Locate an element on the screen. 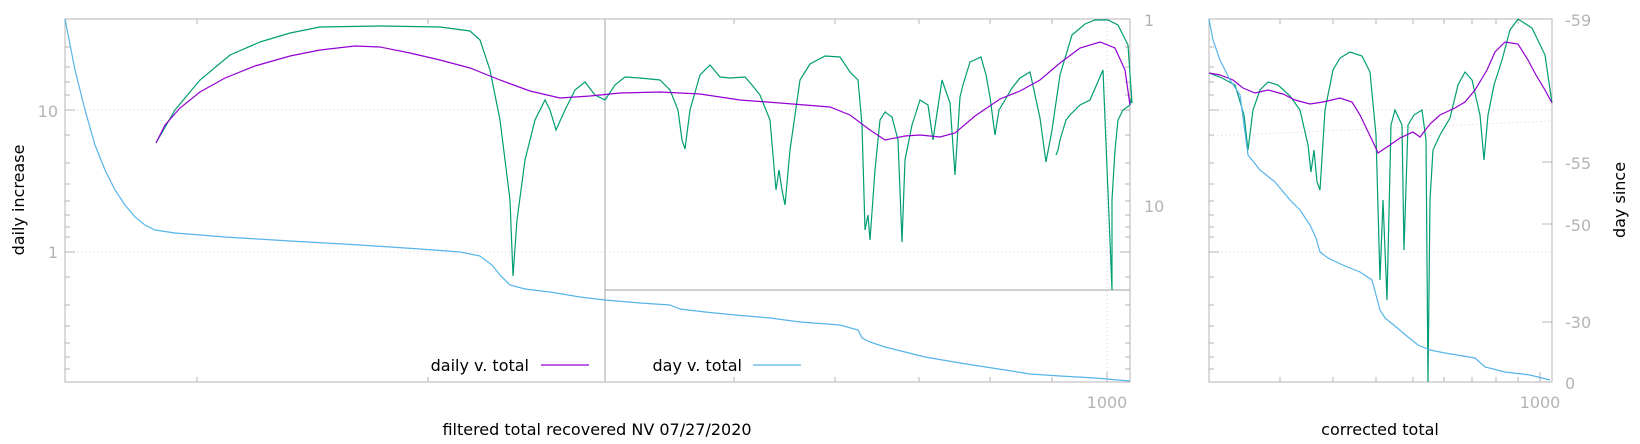 This screenshot has width=1640, height=444. main-y-axis-title: daily increase is located at coordinates (18, 200).